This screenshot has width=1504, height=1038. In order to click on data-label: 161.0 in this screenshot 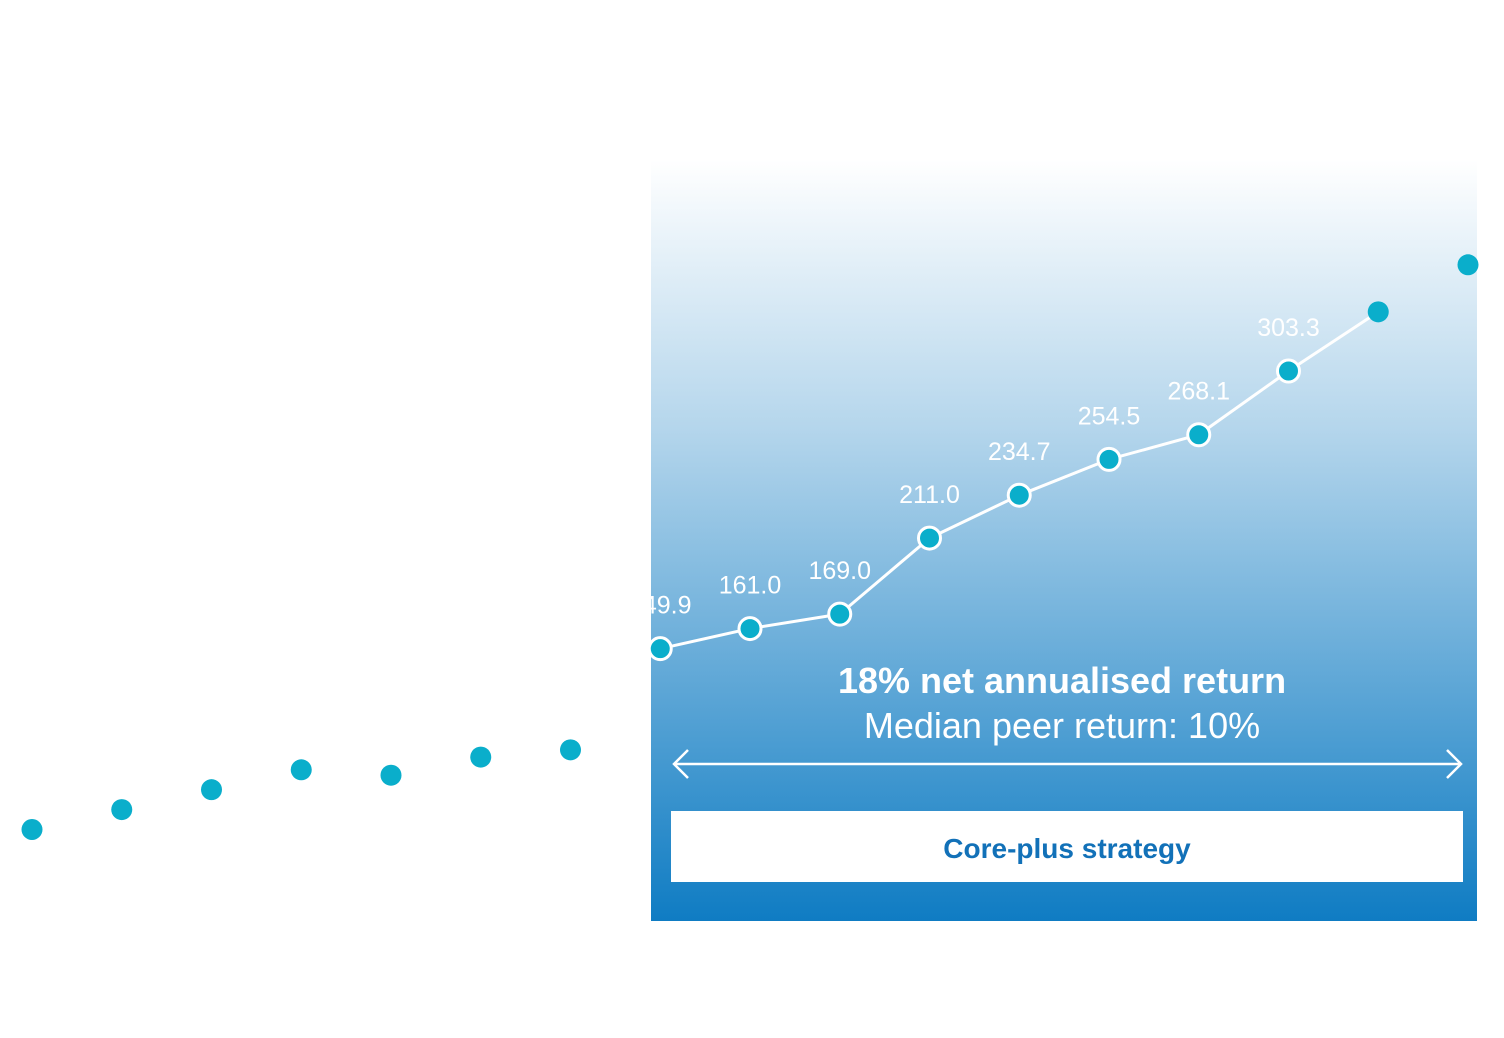, I will do `click(750, 586)`.